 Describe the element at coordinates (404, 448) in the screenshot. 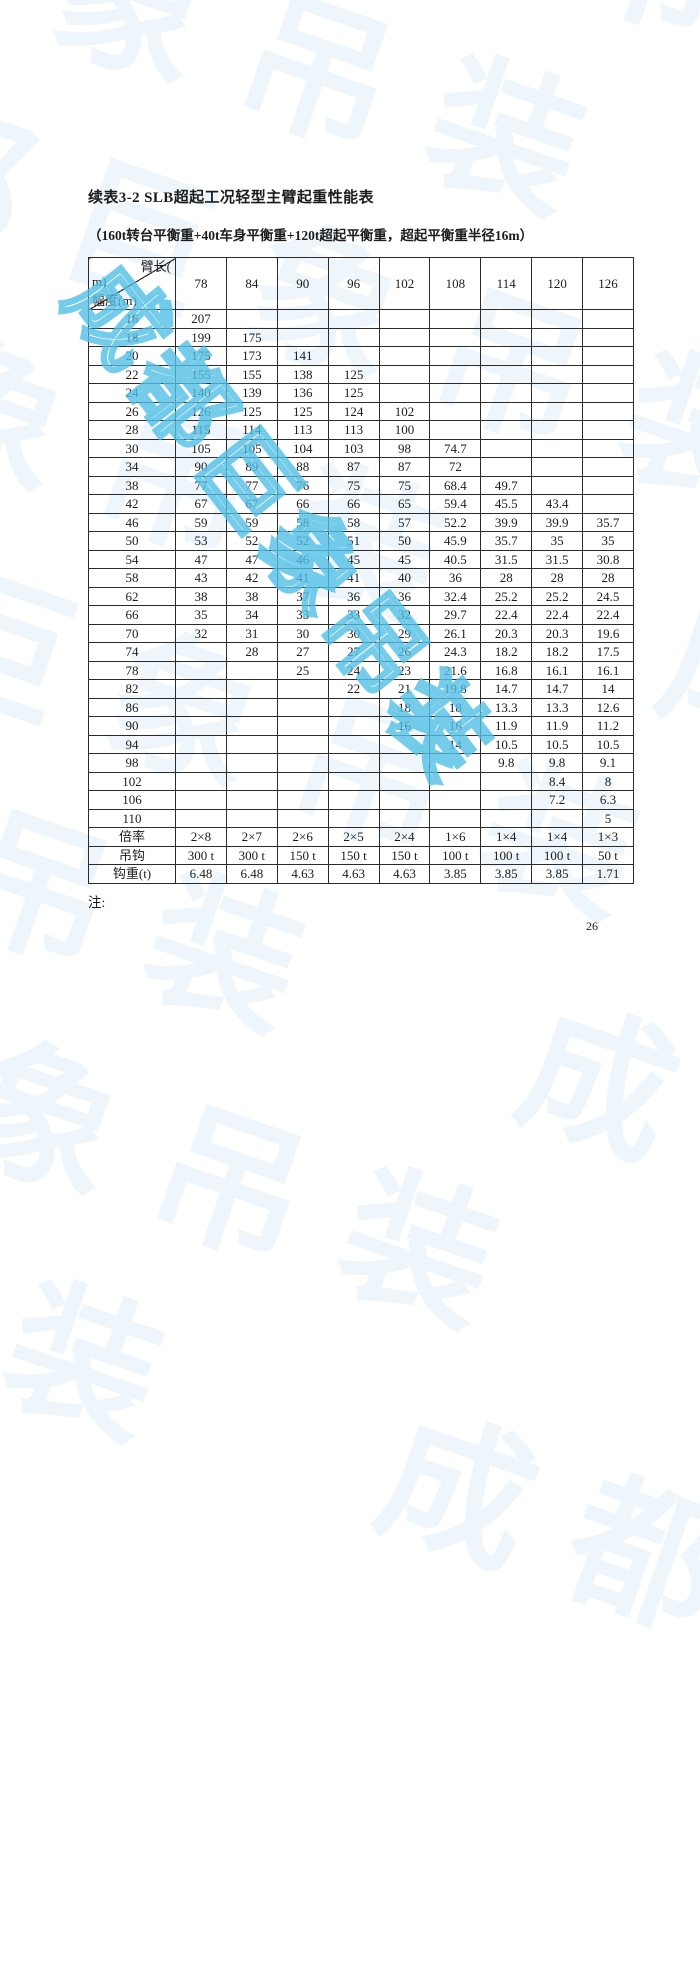

I see `capacity-value-cell: 98` at that location.